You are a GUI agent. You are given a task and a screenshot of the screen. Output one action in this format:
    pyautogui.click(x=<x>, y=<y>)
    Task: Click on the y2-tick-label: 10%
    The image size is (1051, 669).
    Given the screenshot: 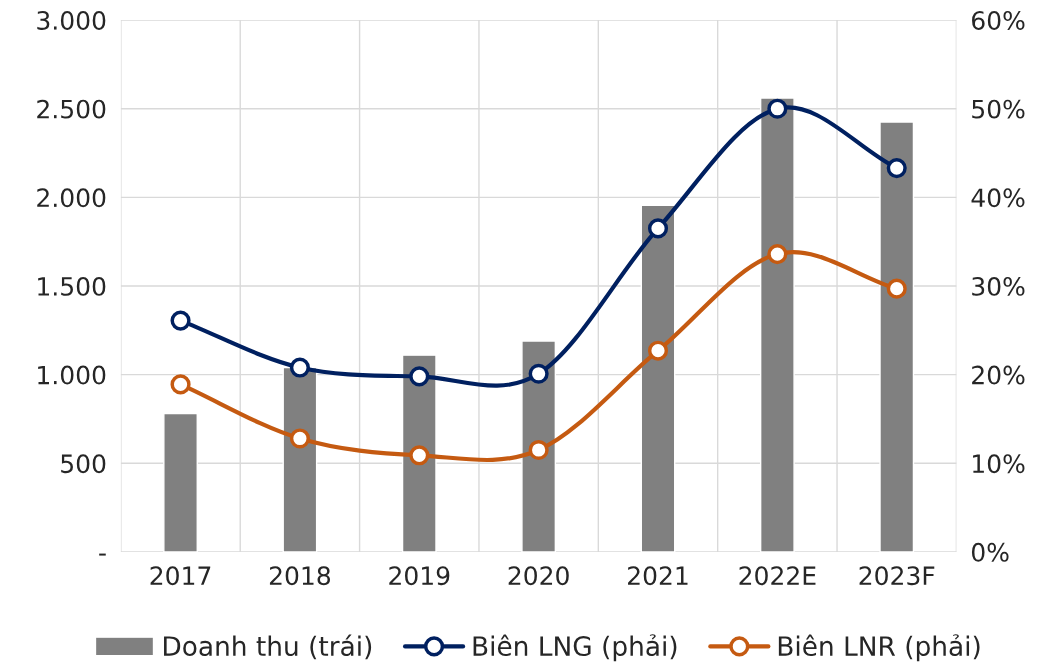 What is the action you would take?
    pyautogui.click(x=999, y=464)
    